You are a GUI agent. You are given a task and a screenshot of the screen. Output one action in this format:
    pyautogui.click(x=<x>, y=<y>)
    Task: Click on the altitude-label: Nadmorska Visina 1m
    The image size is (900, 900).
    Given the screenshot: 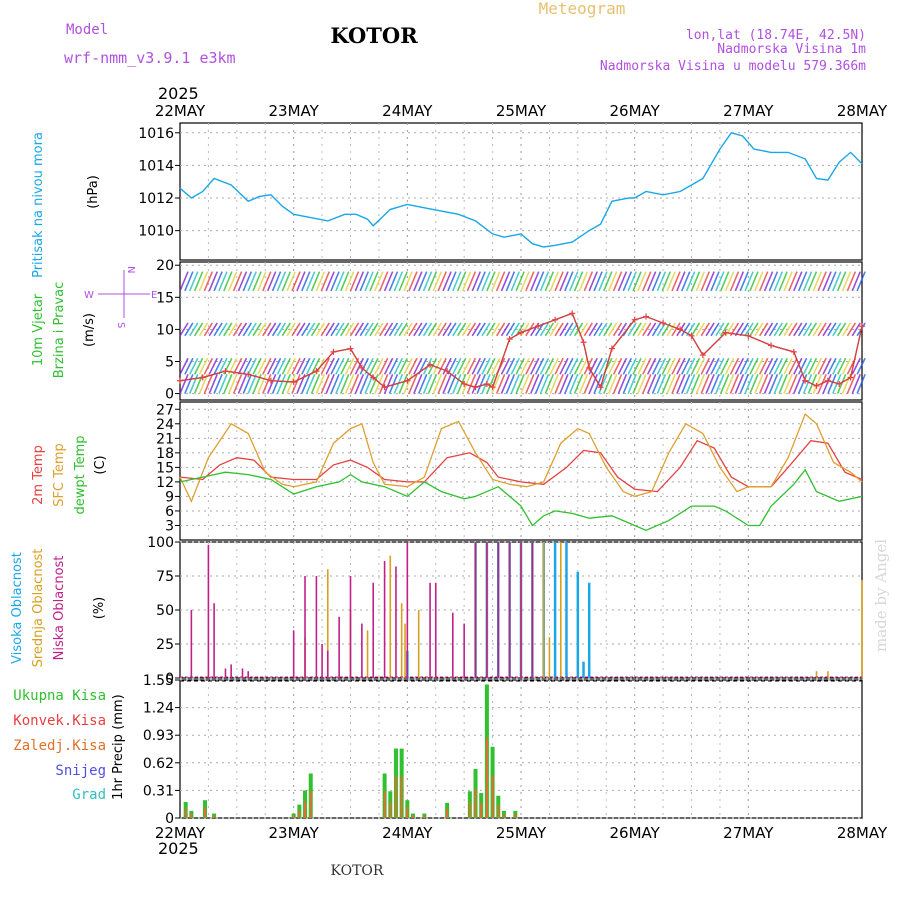 What is the action you would take?
    pyautogui.click(x=791, y=49)
    